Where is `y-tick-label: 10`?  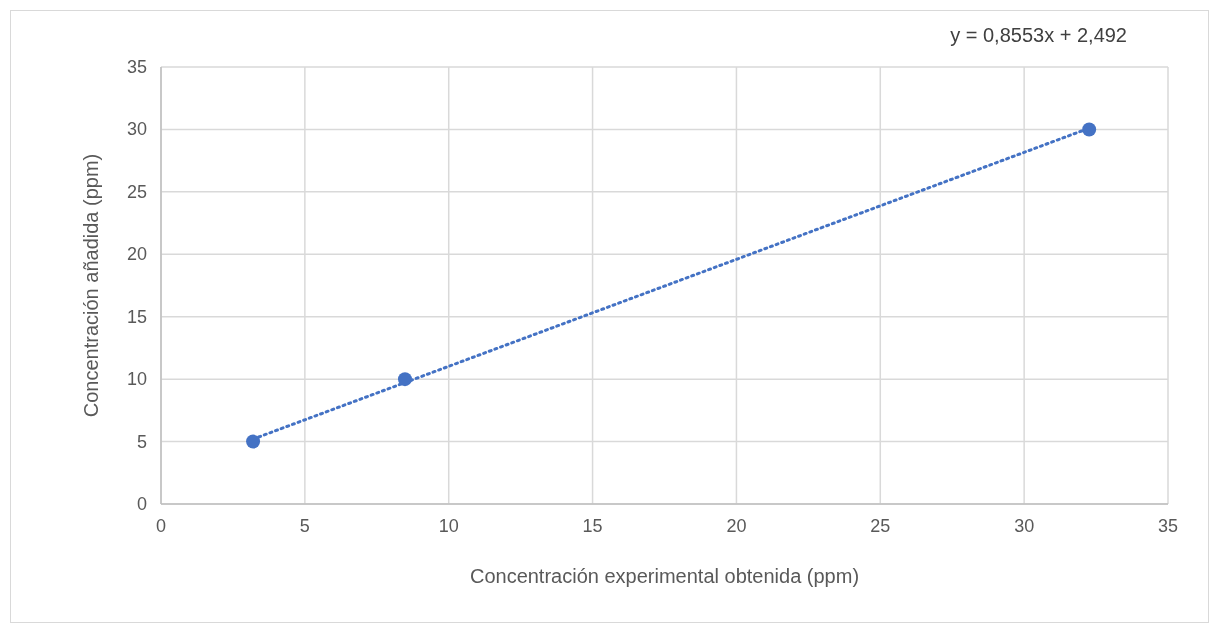 y-tick-label: 10 is located at coordinates (136, 379).